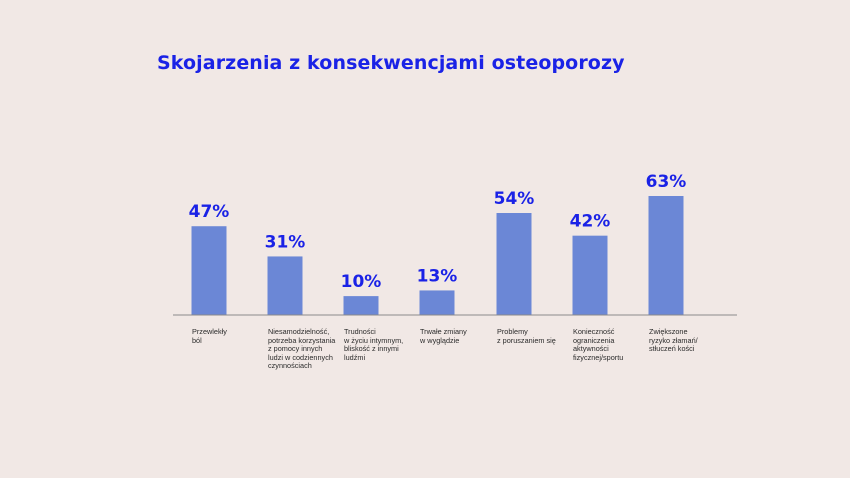 The width and height of the screenshot is (850, 478). Describe the element at coordinates (361, 282) in the screenshot. I see `value-label-3: 10%` at that location.